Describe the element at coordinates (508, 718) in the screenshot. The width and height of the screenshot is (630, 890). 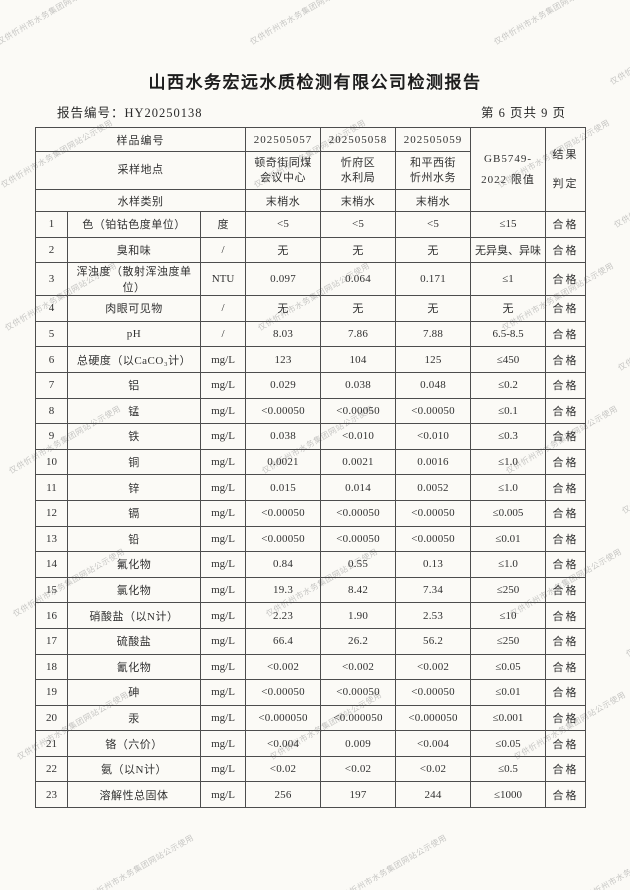
I see `limit-value: ≤0.001` at that location.